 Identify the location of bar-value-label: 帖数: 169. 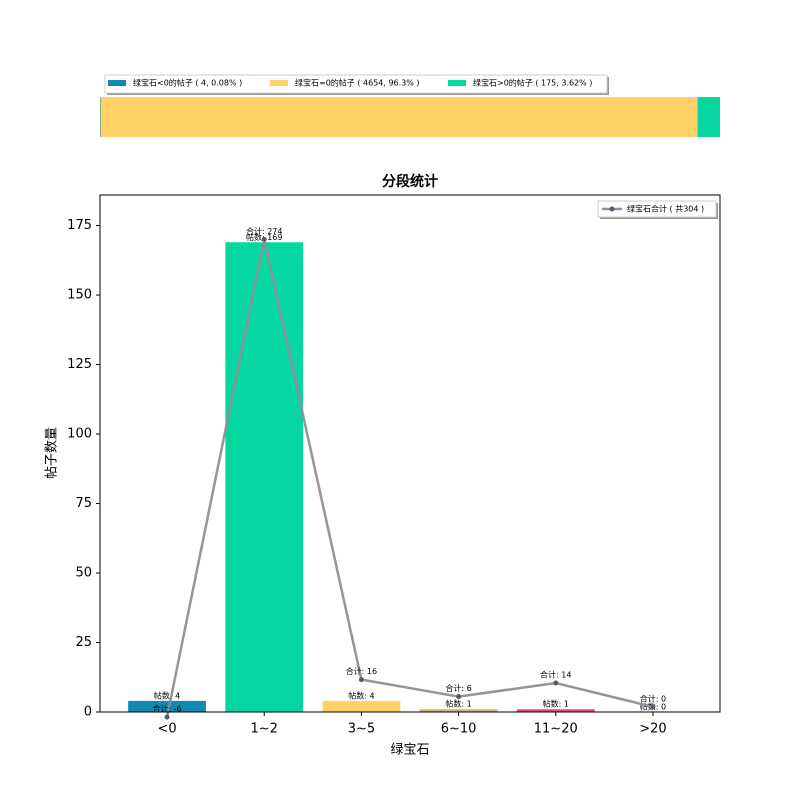
(264, 237).